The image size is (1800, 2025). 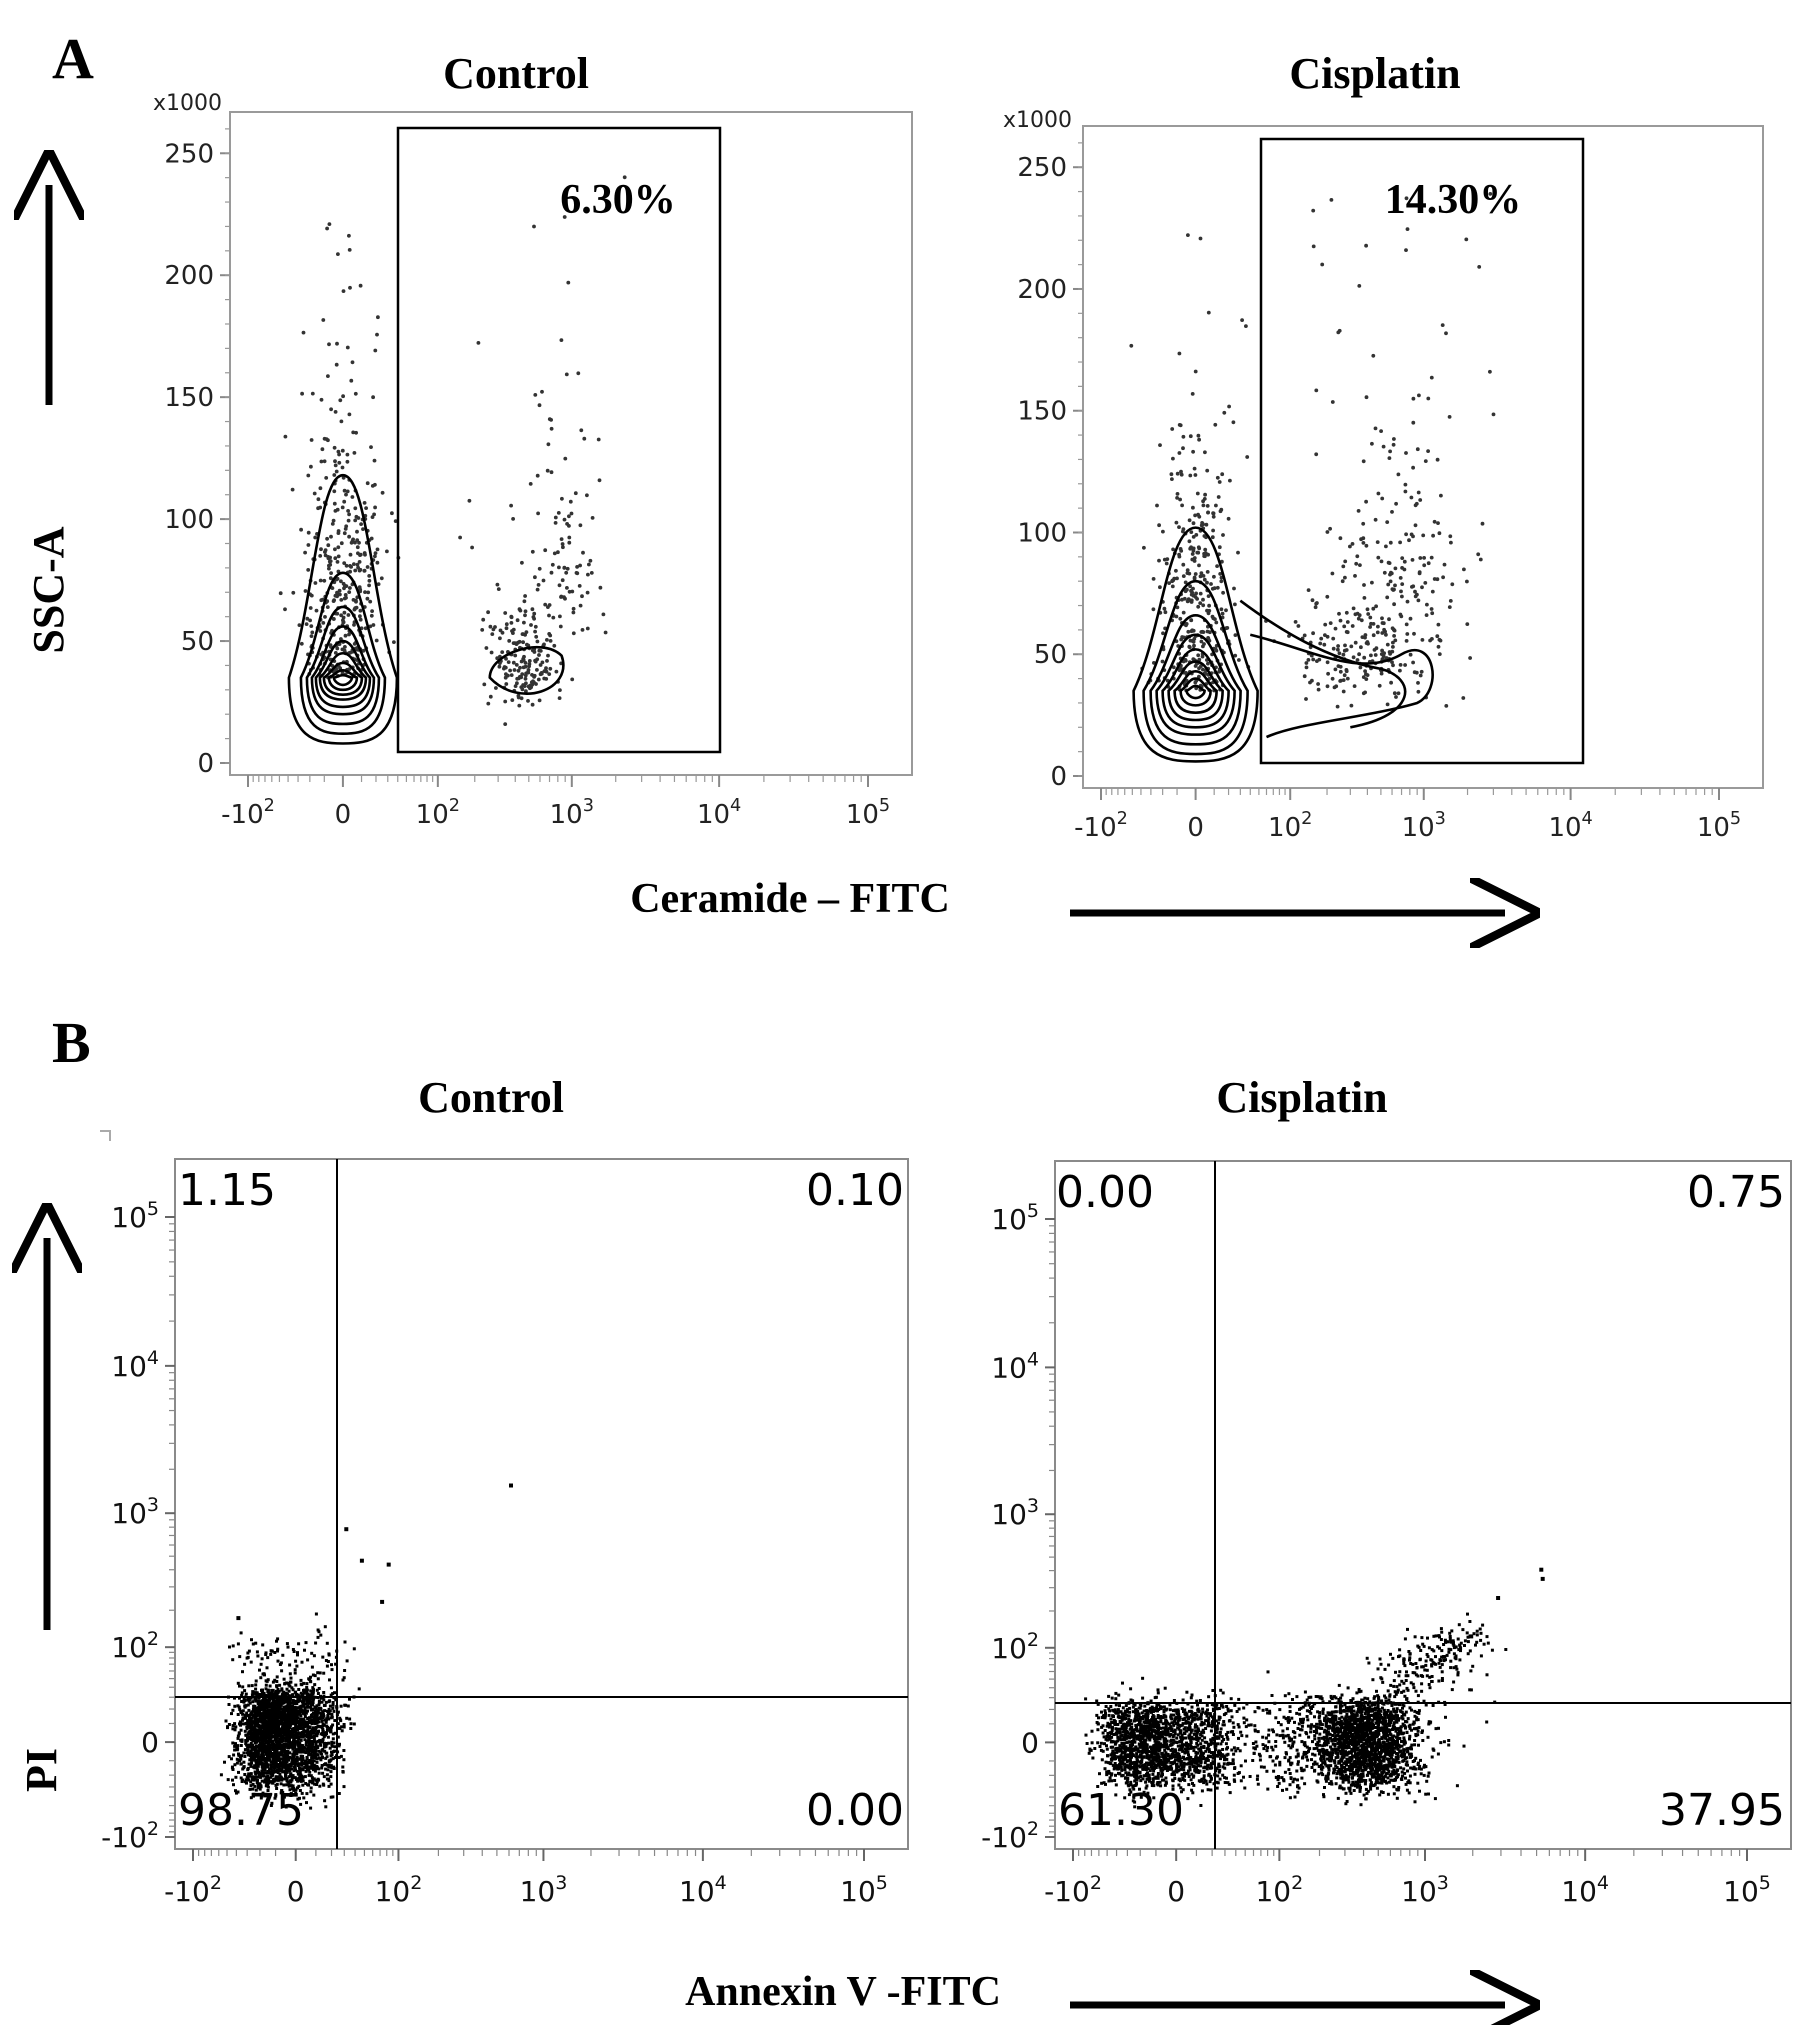 I want to click on x-tick-label: -102, so click(x=1101, y=826).